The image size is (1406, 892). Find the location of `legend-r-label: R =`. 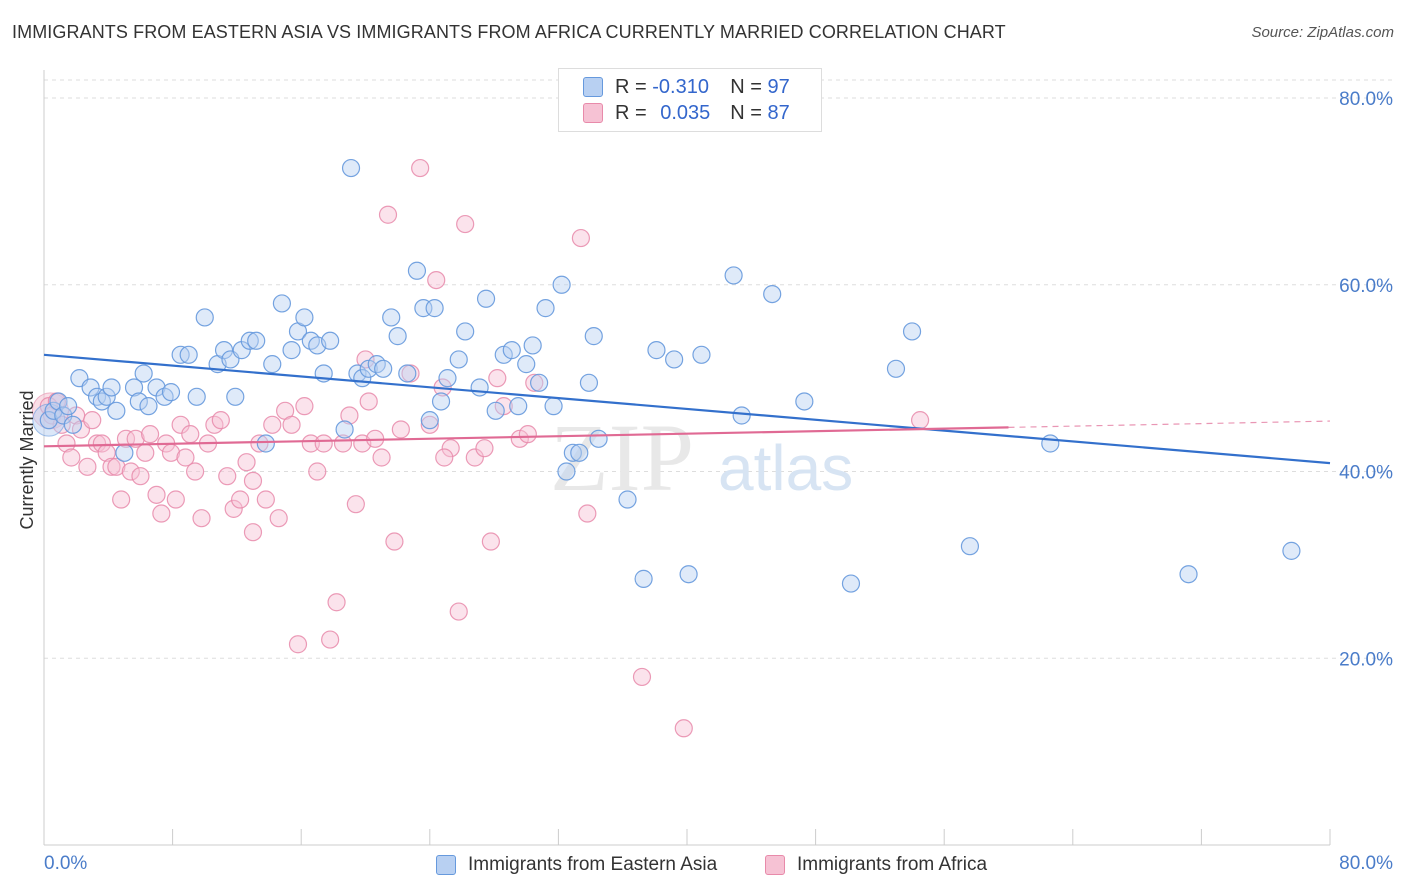

legend-r-label: R = is located at coordinates (631, 86).